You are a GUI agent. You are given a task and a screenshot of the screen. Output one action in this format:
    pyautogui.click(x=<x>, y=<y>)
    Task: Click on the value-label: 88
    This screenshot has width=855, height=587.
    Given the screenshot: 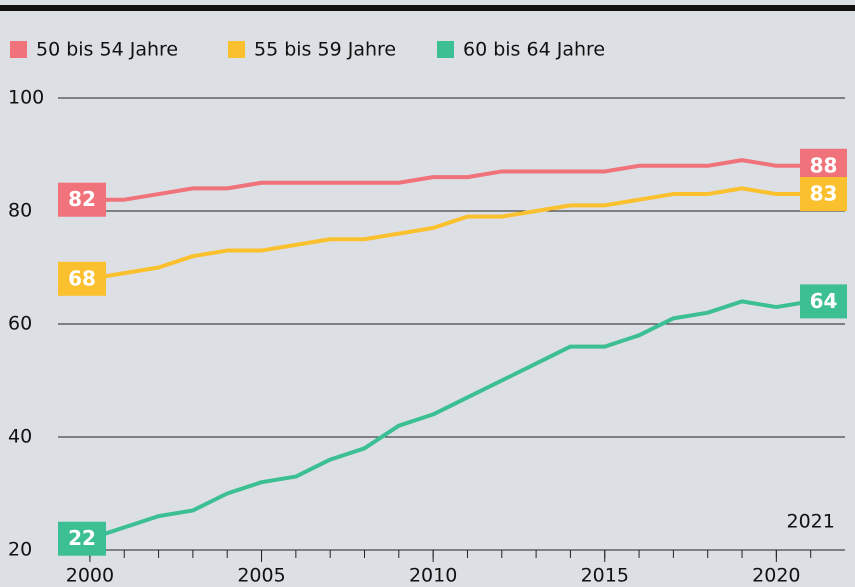 What is the action you would take?
    pyautogui.click(x=824, y=165)
    